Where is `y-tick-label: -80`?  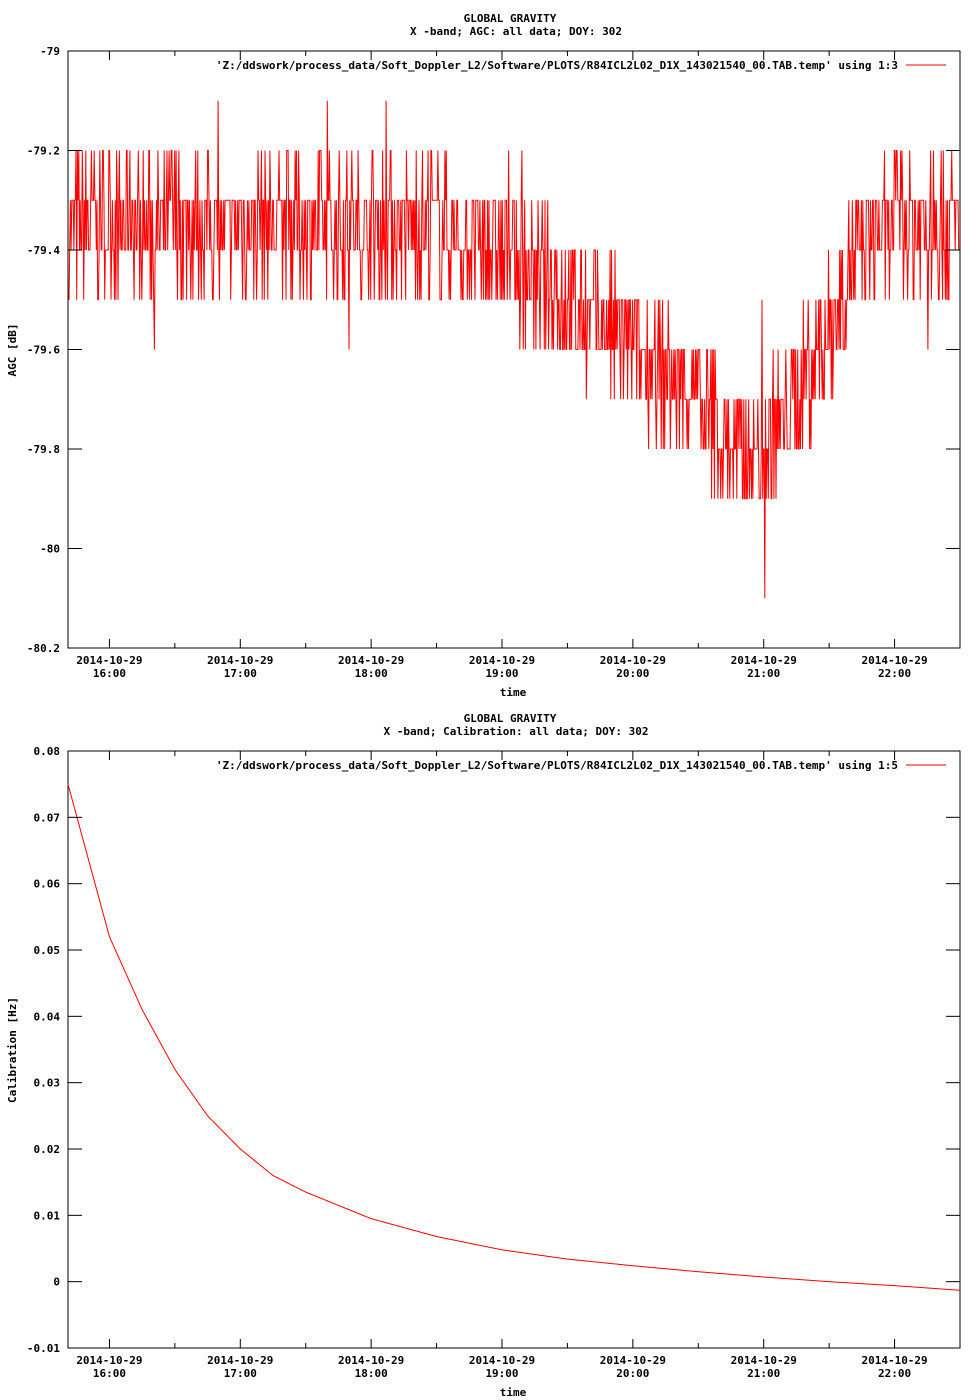
y-tick-label: -80 is located at coordinates (50, 549).